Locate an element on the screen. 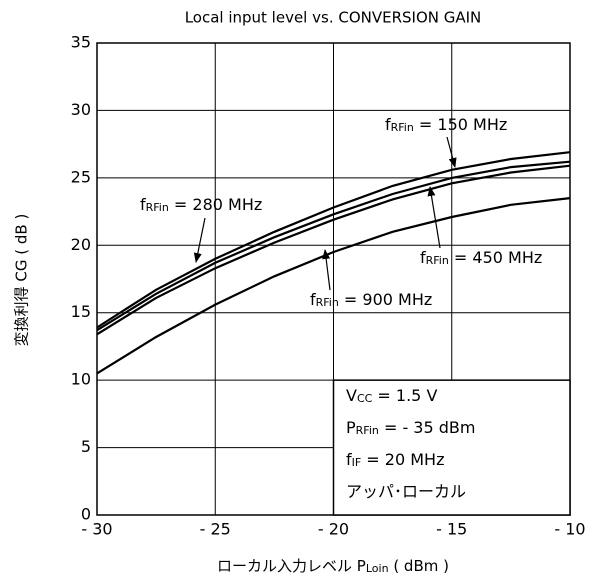 The image size is (595, 581). chart-title: Local input level vs. CONVERSION GAIN is located at coordinates (333, 18).